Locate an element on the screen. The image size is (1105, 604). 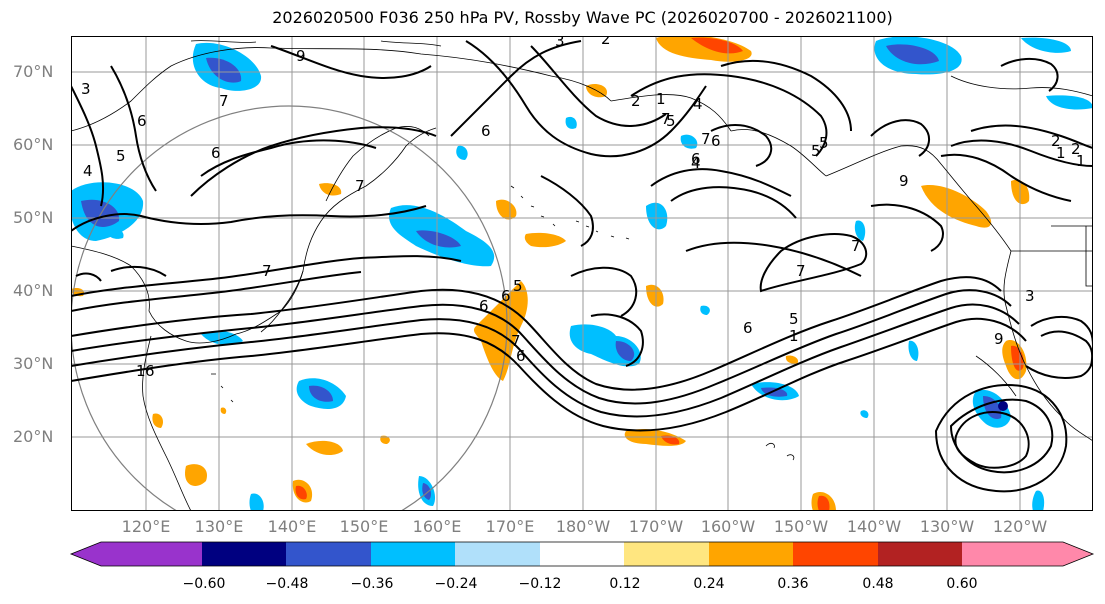
colorbar-outline is located at coordinates (582, 554).